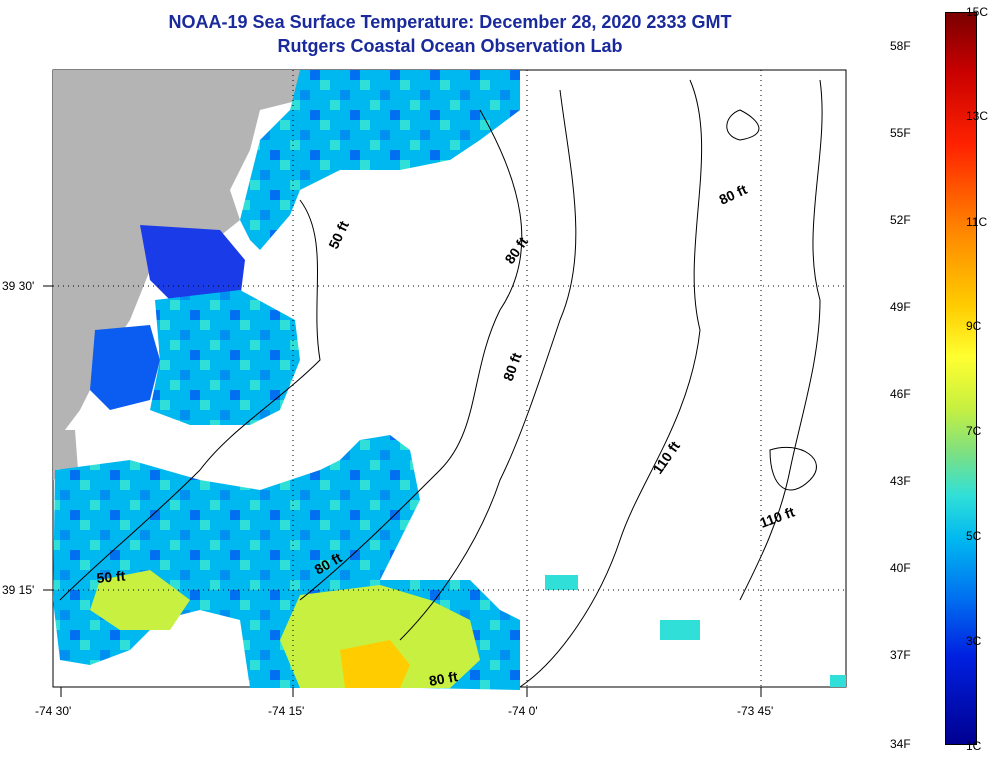 The image size is (992, 761). What do you see at coordinates (176, 255) in the screenshot?
I see `land-mass` at bounding box center [176, 255].